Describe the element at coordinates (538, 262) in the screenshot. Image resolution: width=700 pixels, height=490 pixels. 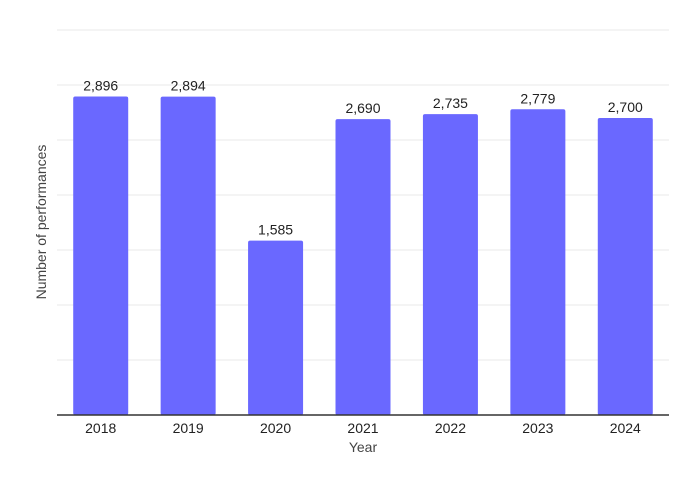
I see `bar-2023` at that location.